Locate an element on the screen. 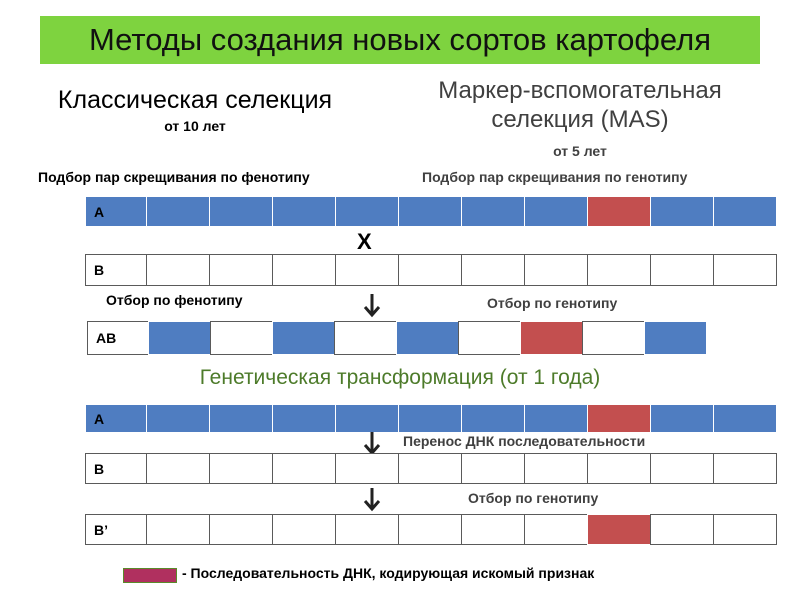 The width and height of the screenshot is (800, 600). page-title: Методы создания новых сортов картофеля is located at coordinates (400, 39).